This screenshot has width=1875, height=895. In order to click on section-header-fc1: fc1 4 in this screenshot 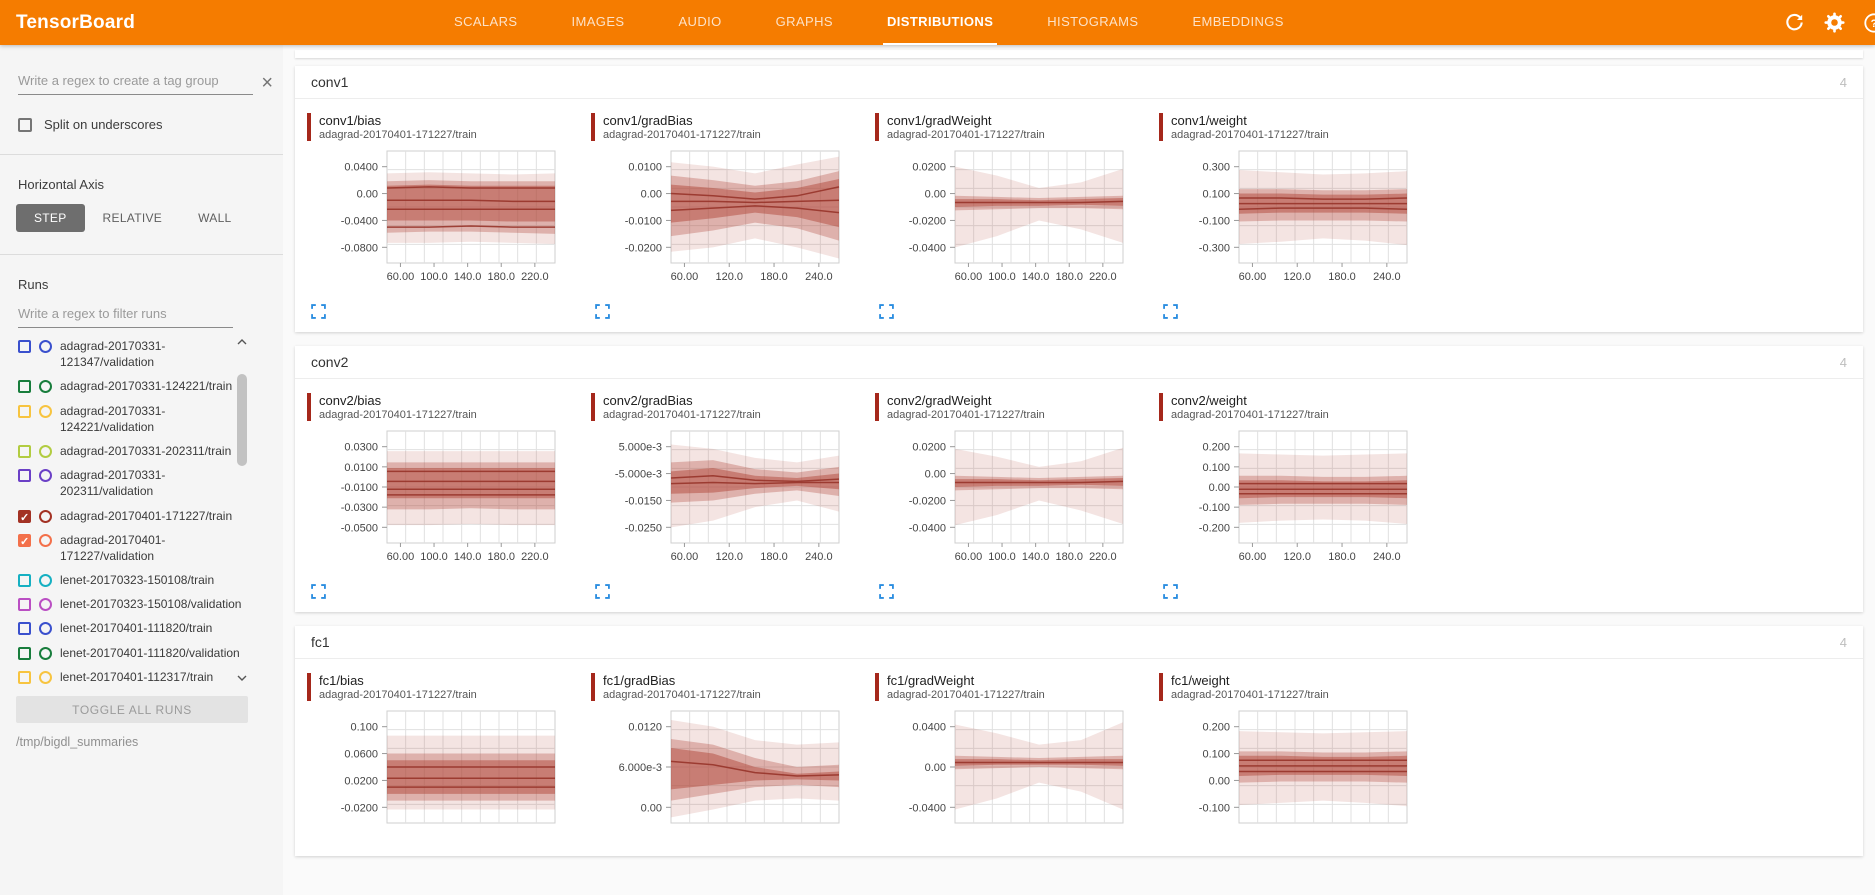, I will do `click(1079, 642)`.